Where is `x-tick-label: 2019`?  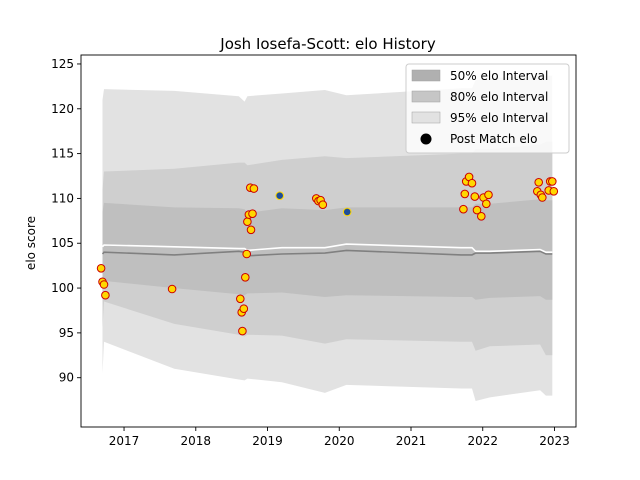 x-tick-label: 2019 is located at coordinates (267, 441).